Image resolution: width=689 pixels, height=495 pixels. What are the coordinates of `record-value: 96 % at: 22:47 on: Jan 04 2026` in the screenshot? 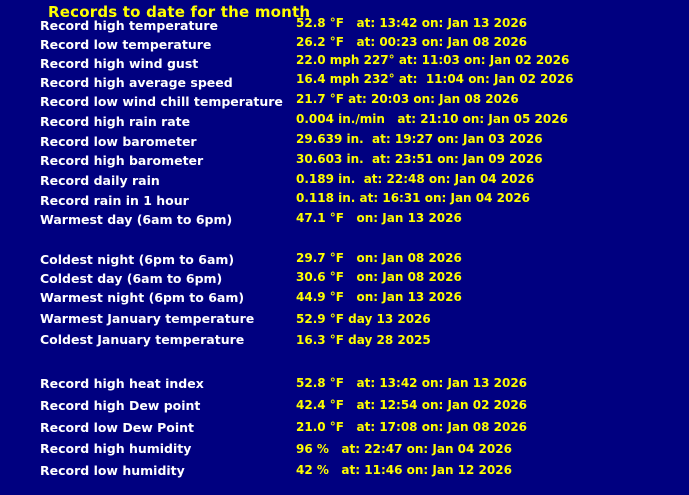 It's located at (404, 449).